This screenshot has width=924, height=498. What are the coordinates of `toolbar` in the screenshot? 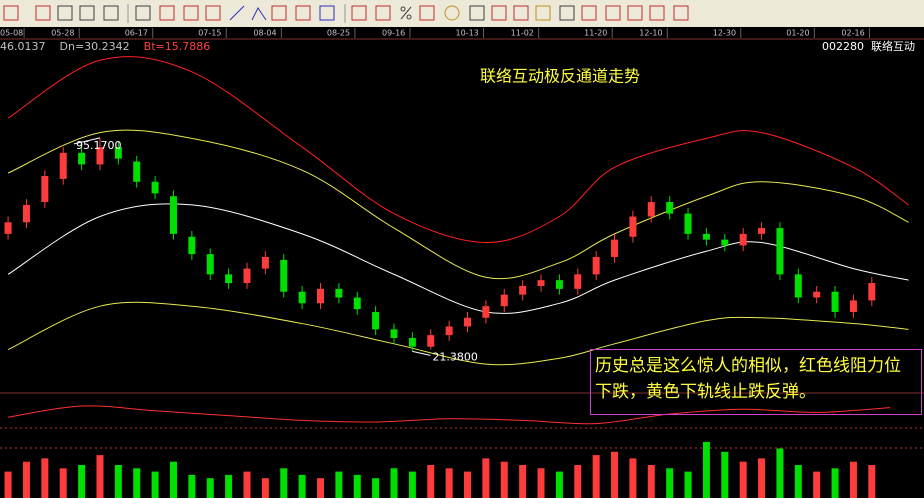 It's located at (462, 13).